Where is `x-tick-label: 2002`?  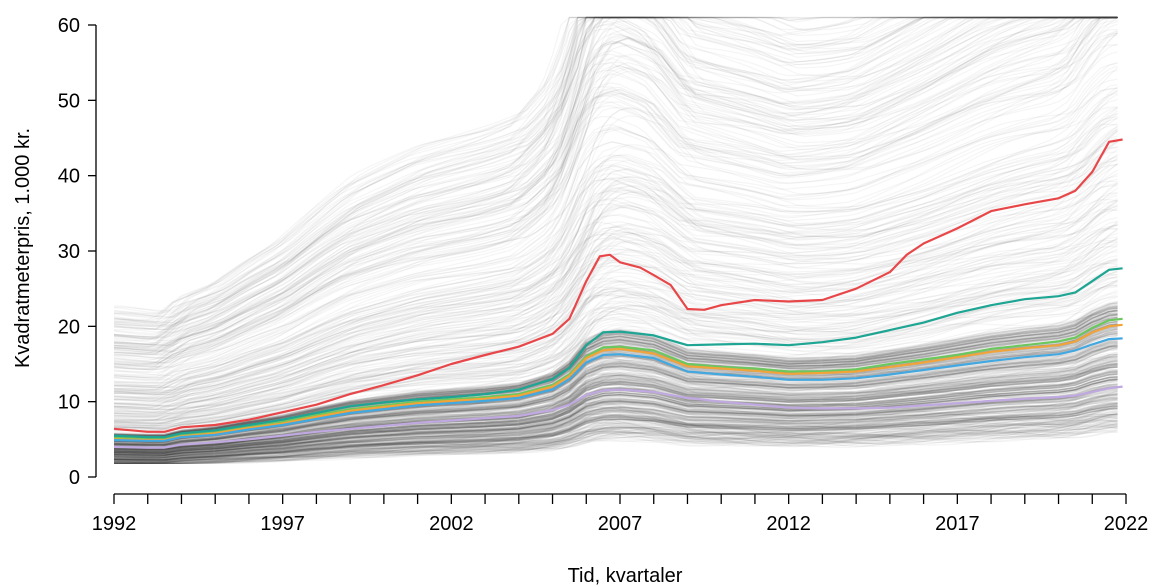 x-tick-label: 2002 is located at coordinates (451, 524).